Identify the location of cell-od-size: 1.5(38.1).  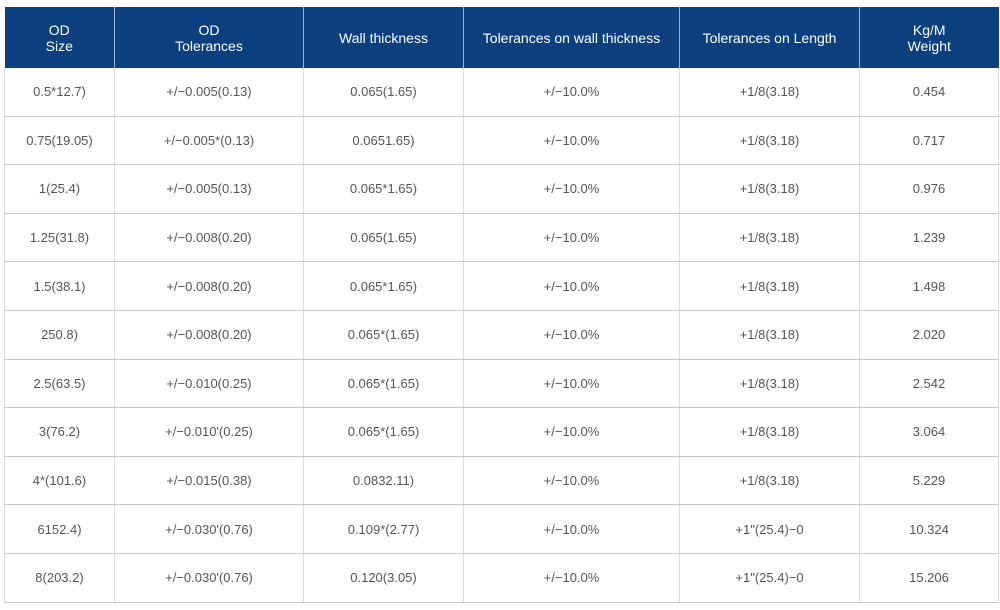
(59, 286).